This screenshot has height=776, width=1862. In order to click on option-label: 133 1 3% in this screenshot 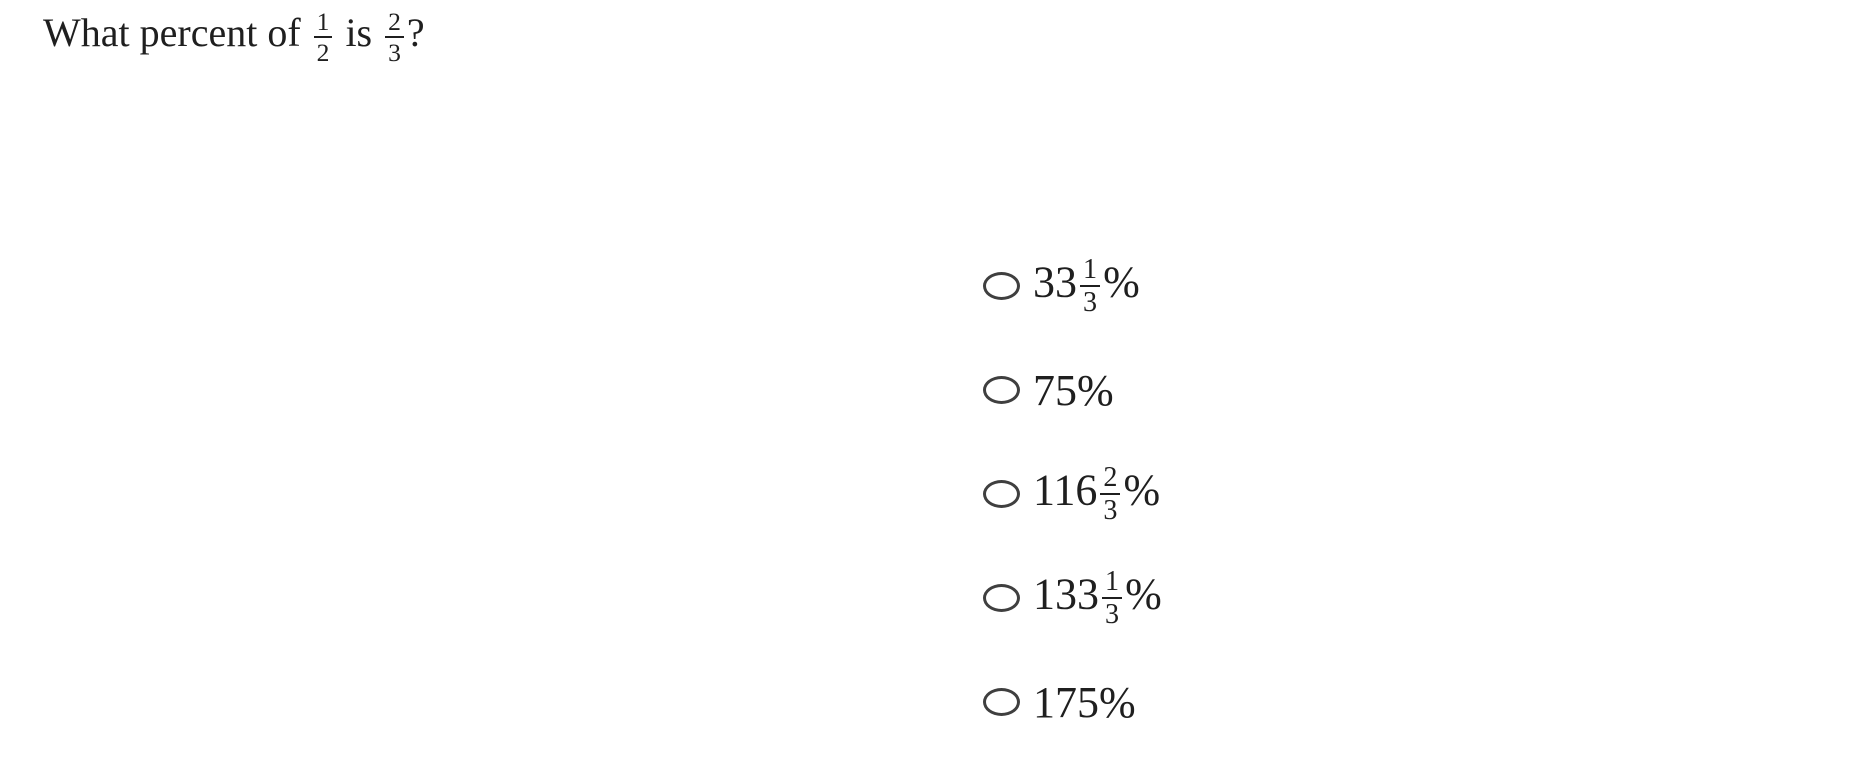, I will do `click(1097, 598)`.